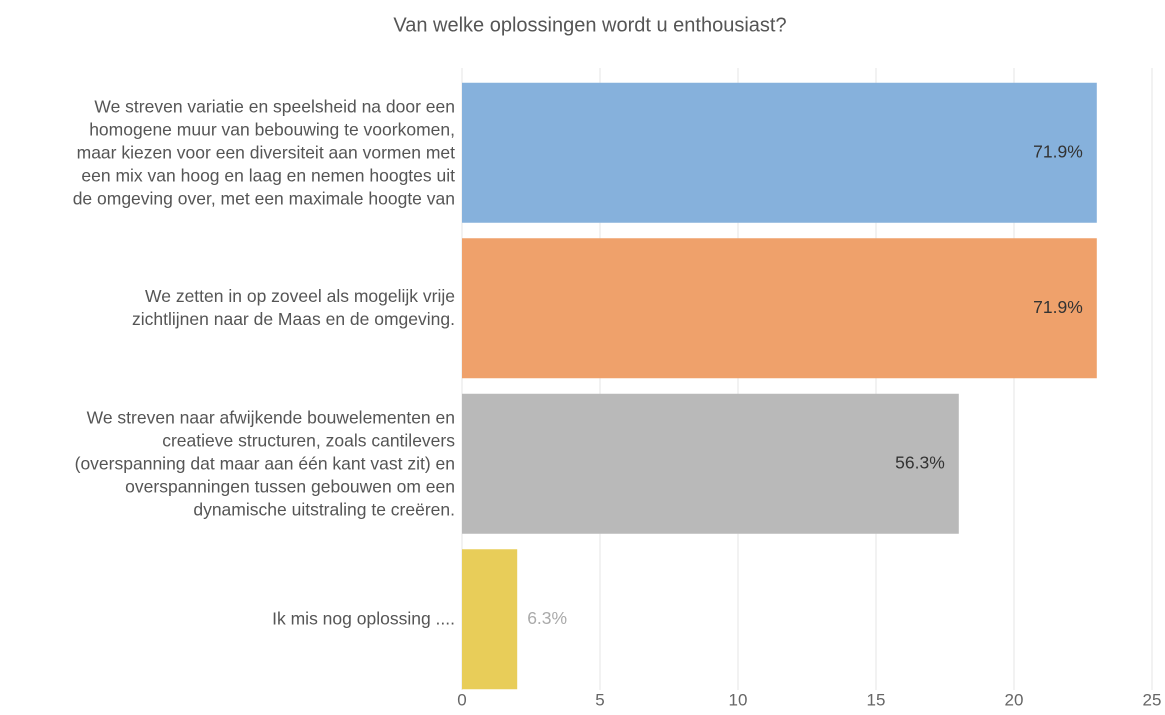 The width and height of the screenshot is (1165, 715). Describe the element at coordinates (738, 699) in the screenshot. I see `x-tick-label: 10` at that location.